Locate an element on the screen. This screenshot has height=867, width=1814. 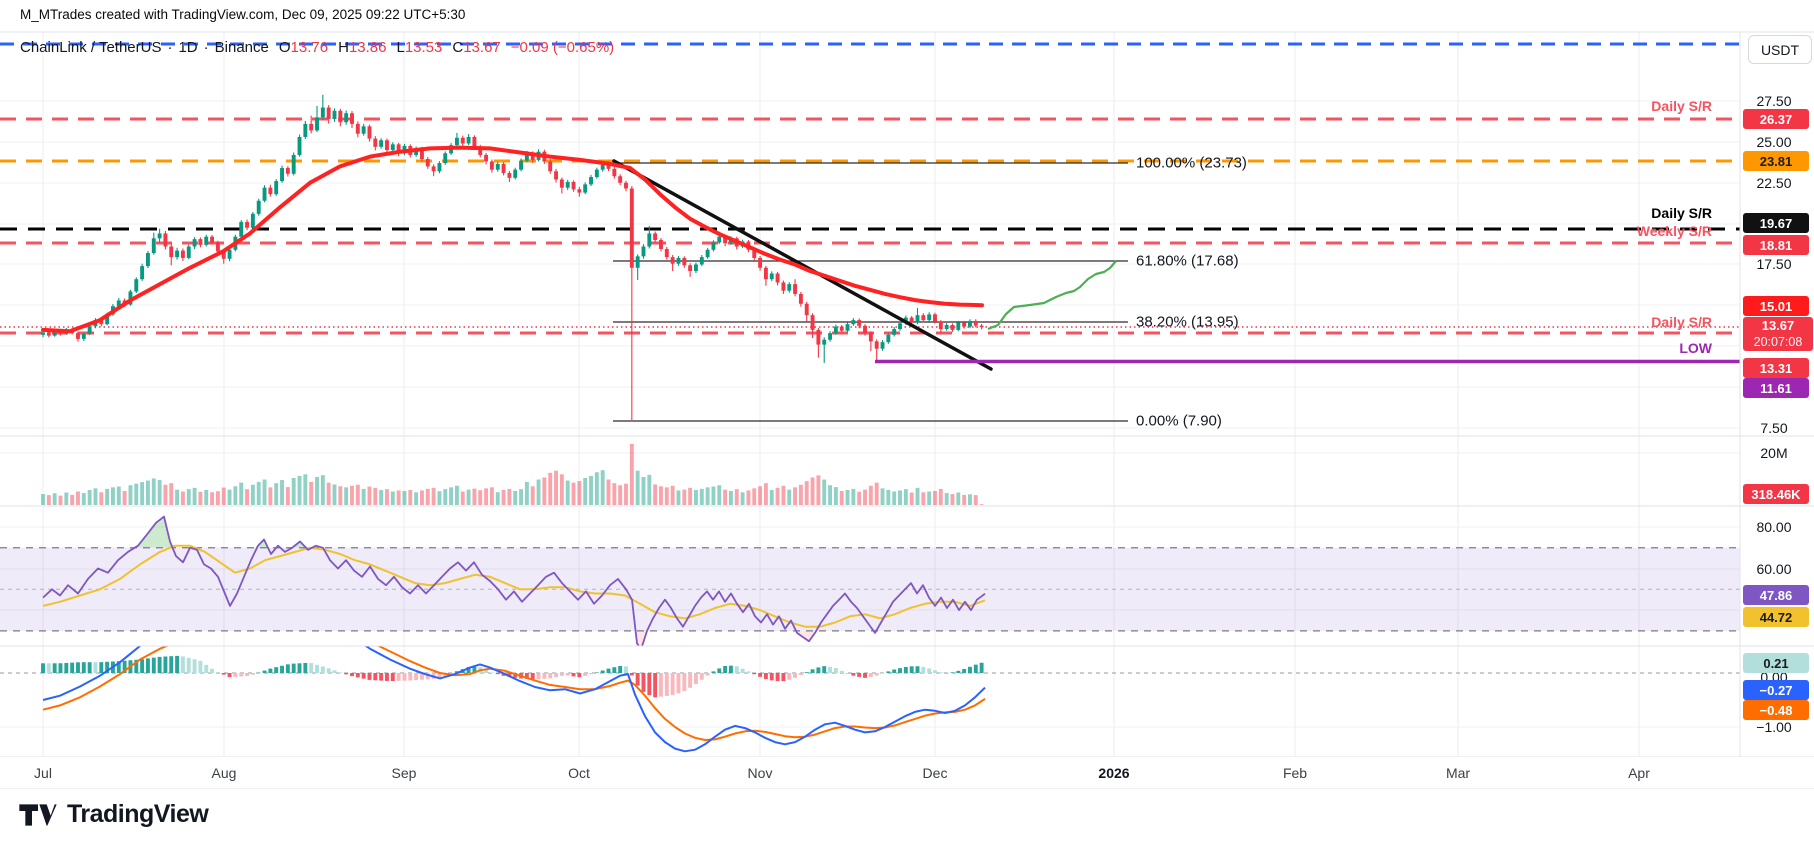
axis-label: −1.00 is located at coordinates (1774, 727).